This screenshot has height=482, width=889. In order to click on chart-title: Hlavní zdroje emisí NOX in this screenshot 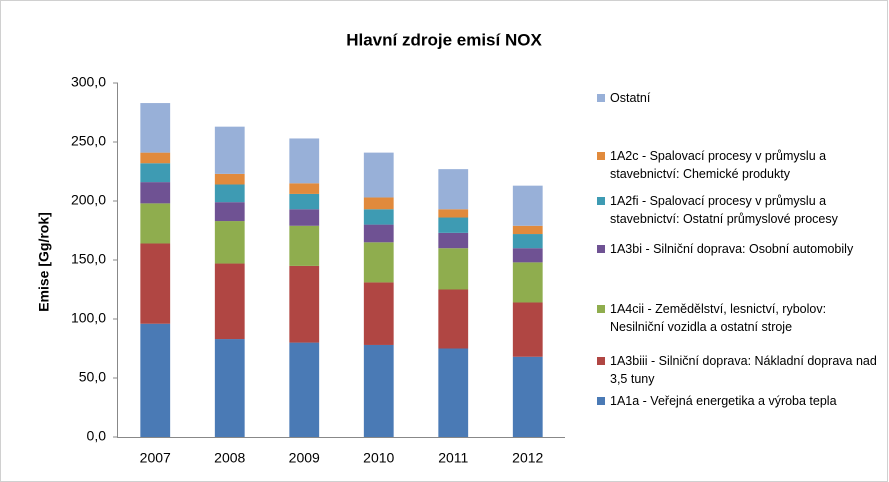, I will do `click(444, 39)`.